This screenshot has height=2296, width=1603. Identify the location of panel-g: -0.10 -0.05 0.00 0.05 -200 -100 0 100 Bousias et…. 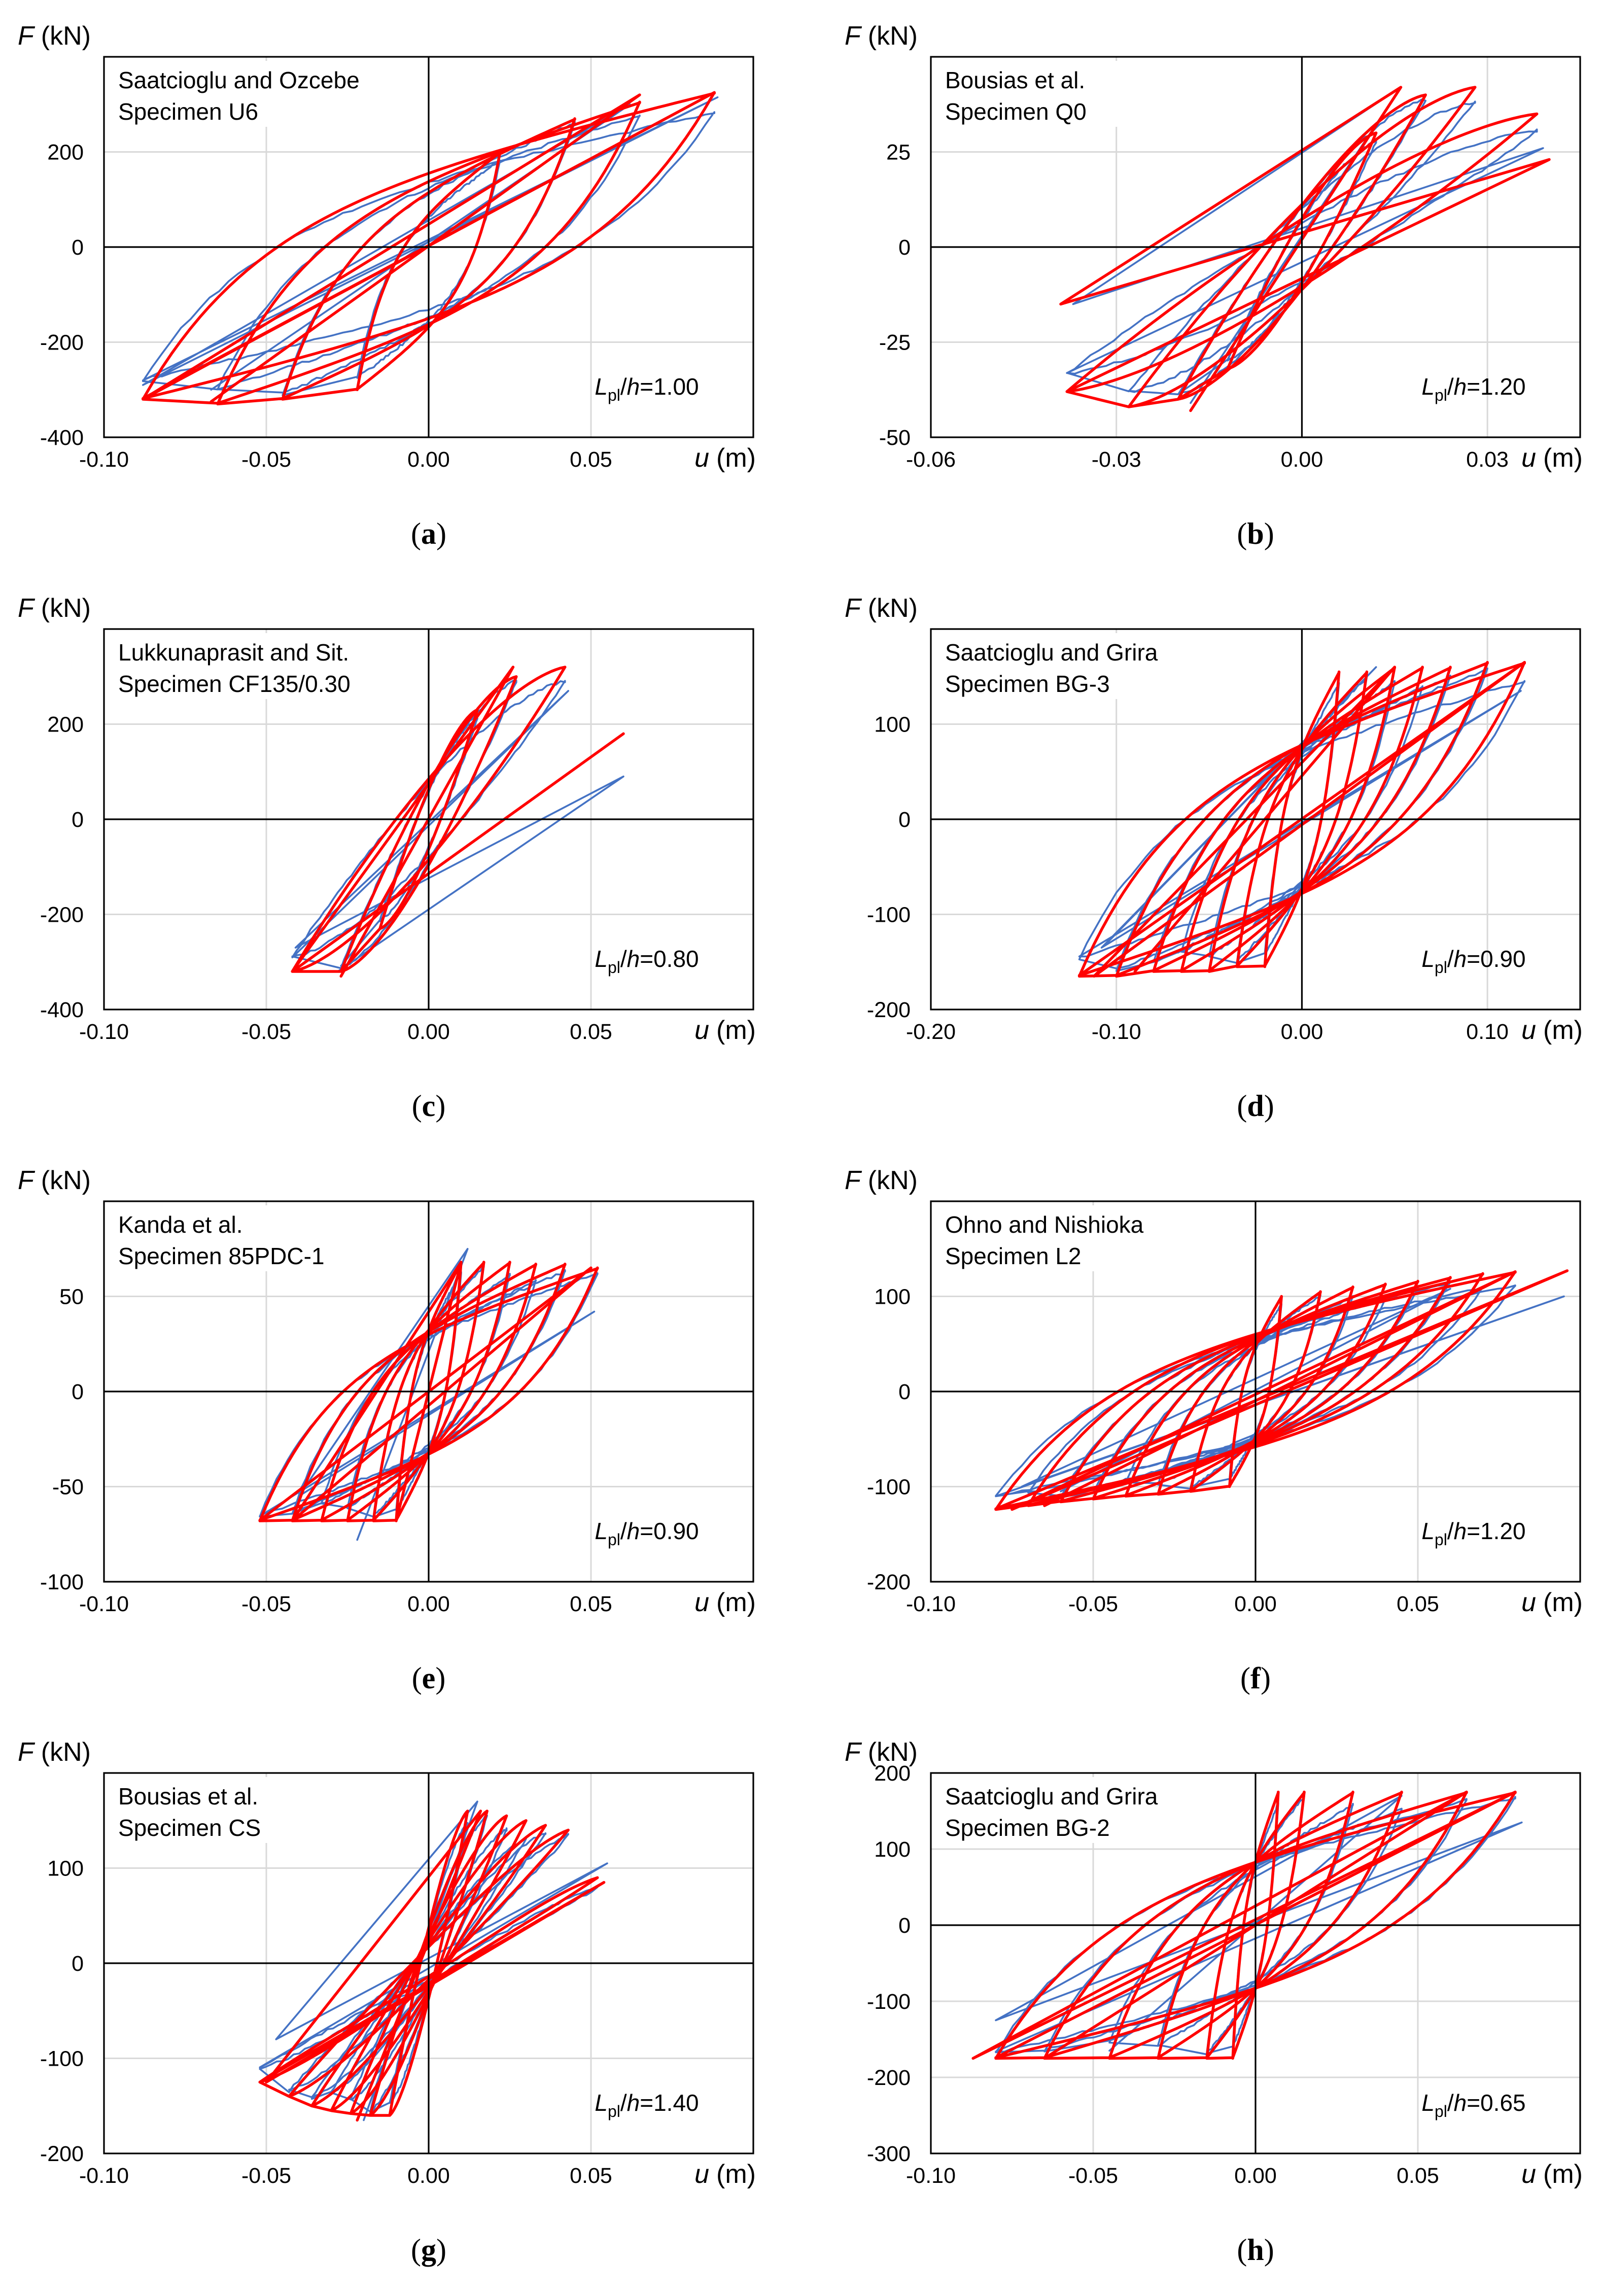
(387, 2002).